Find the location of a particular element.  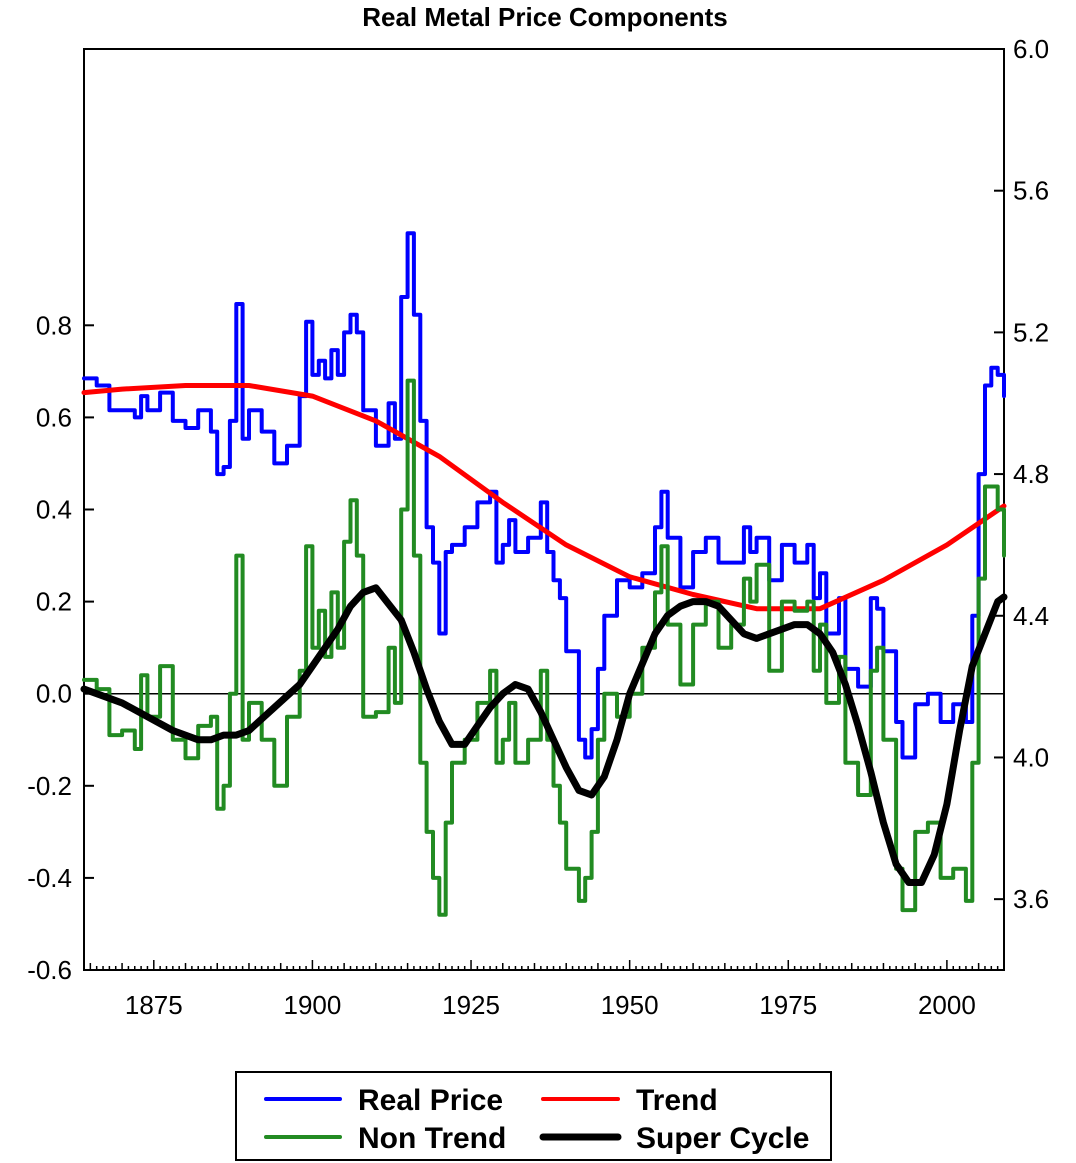

legend: Real Price Trend Non Trend Super Cycle is located at coordinates (533, 1116).